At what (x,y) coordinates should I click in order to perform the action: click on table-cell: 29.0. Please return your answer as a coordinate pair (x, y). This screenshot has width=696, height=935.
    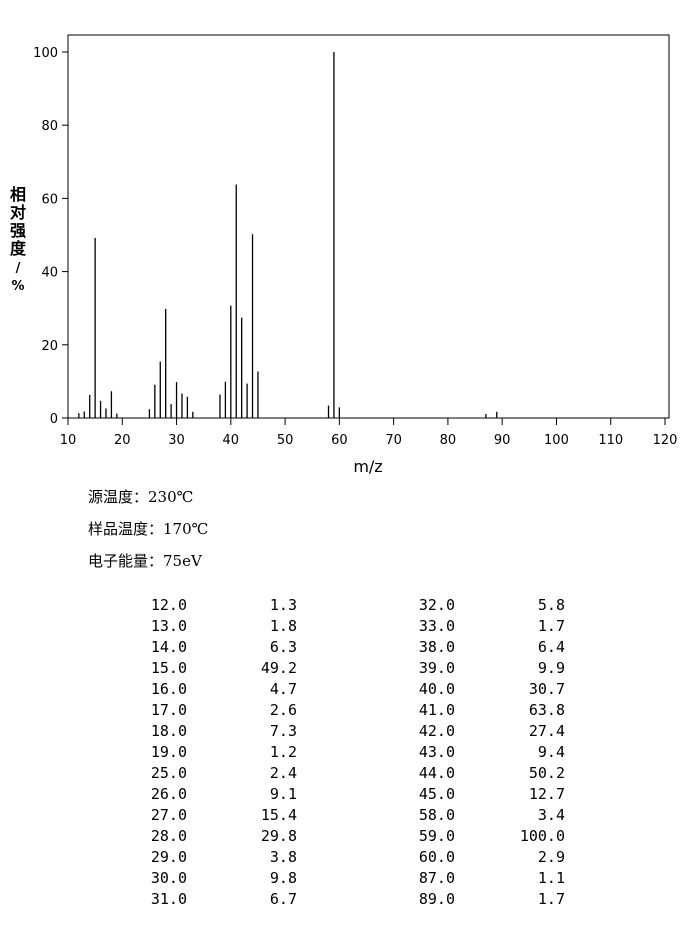
    Looking at the image, I should click on (169, 857).